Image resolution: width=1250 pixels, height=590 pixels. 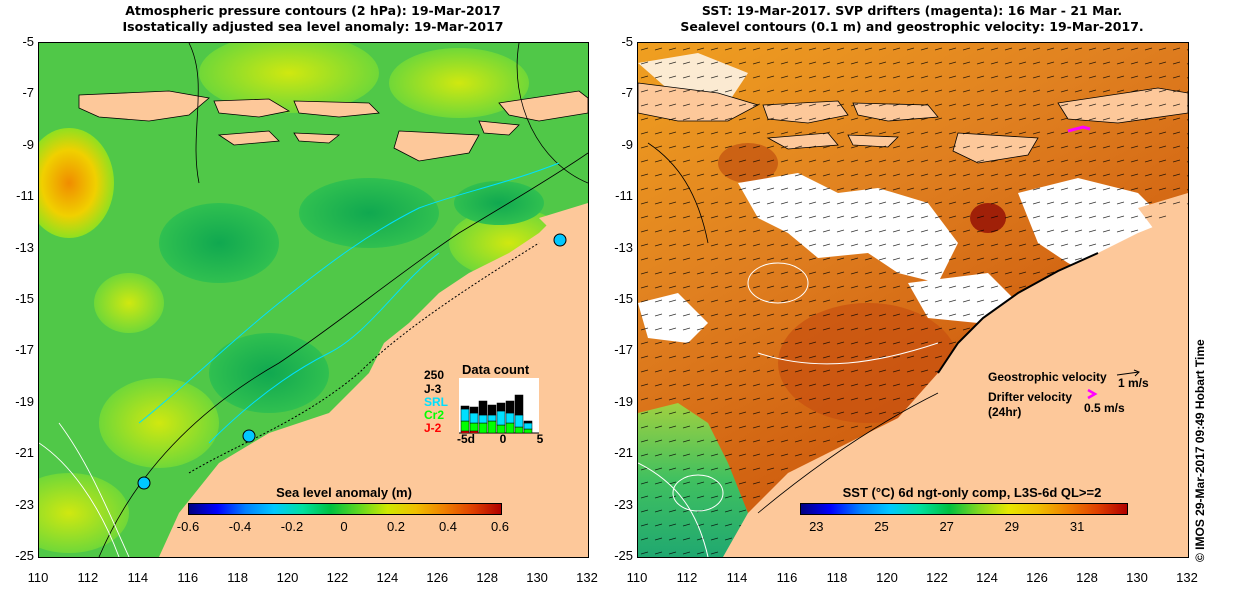 I want to click on sst-colorbar-title: SST (°C) 6d ngt-only comp, L3S-6d QL>=2, so click(x=972, y=492).